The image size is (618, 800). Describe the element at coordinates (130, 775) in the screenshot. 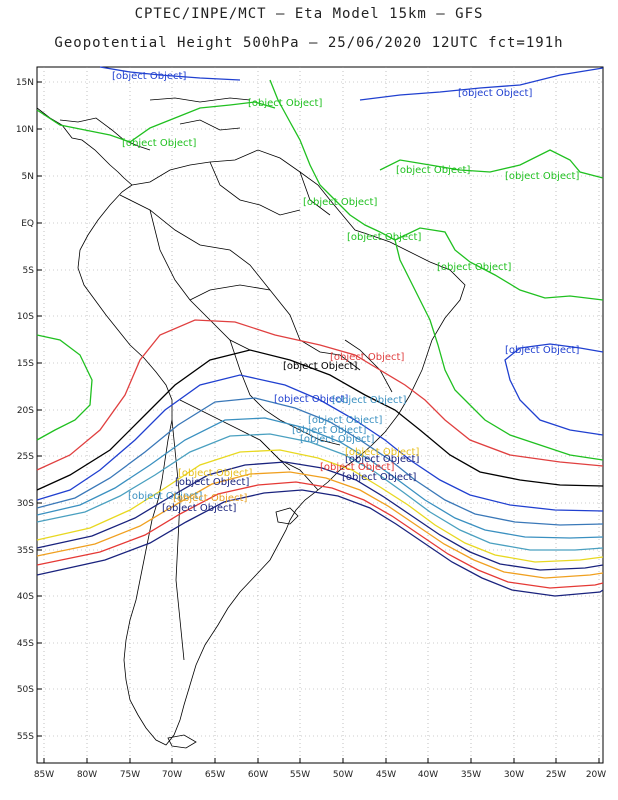

I see `lon-label: 75W` at that location.